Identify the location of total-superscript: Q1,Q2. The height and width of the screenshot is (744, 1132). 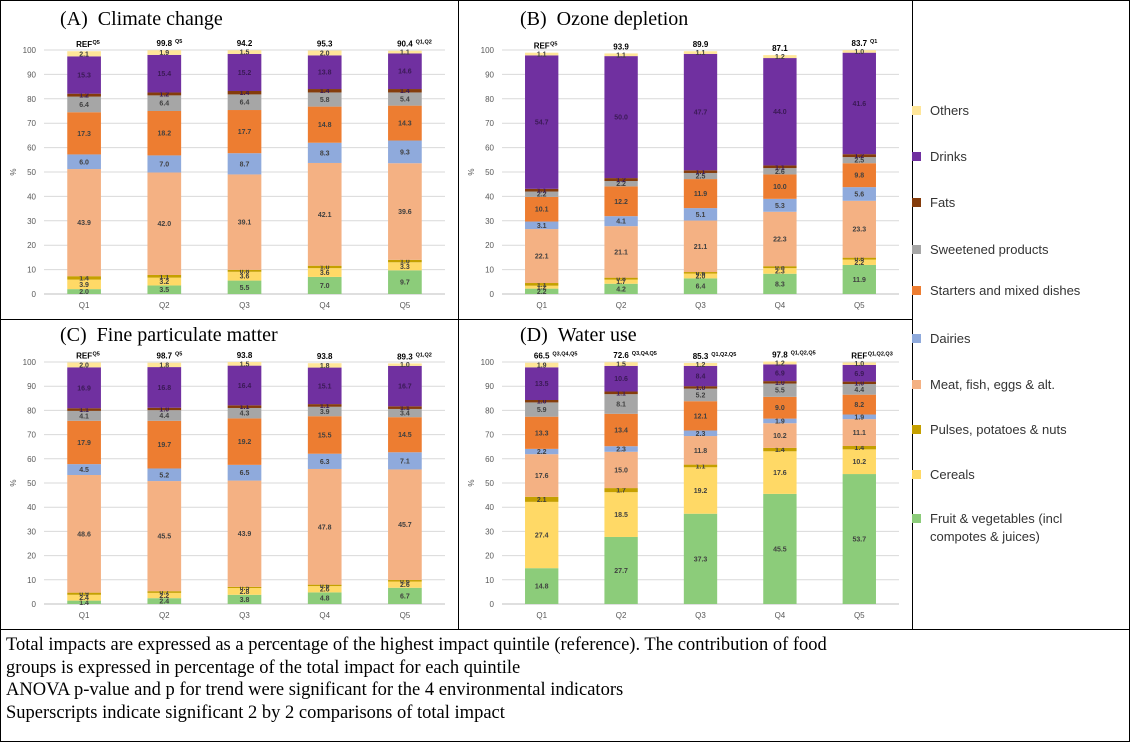
(424, 355).